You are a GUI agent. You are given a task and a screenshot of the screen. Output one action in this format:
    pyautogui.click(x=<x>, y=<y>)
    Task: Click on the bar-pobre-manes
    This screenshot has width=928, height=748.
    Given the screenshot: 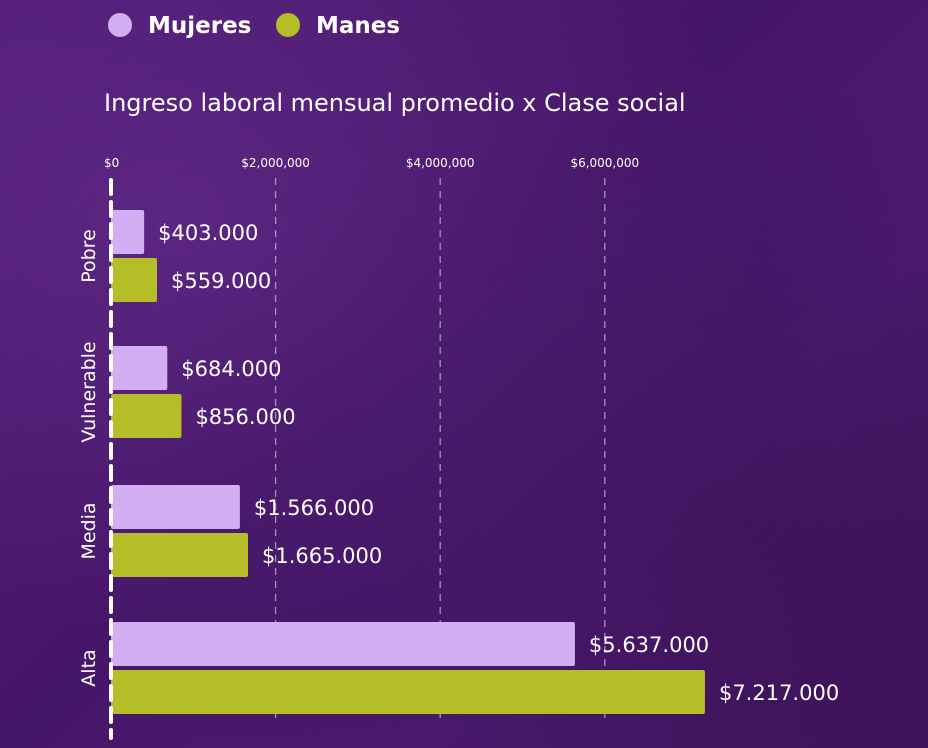 What is the action you would take?
    pyautogui.click(x=134, y=280)
    